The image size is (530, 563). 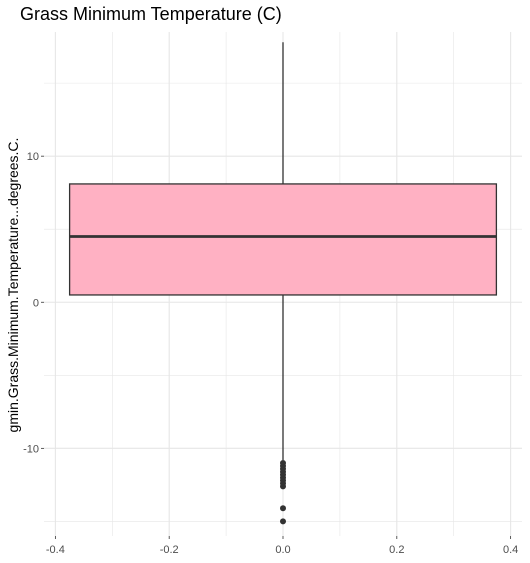 What do you see at coordinates (169, 550) in the screenshot?
I see `x-tick-label: -0.2` at bounding box center [169, 550].